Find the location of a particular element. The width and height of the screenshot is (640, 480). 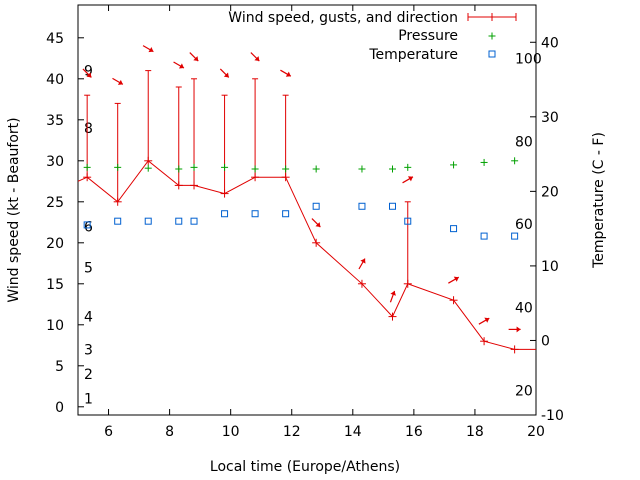

legend-label-temperature: Temperature is located at coordinates (413, 55).